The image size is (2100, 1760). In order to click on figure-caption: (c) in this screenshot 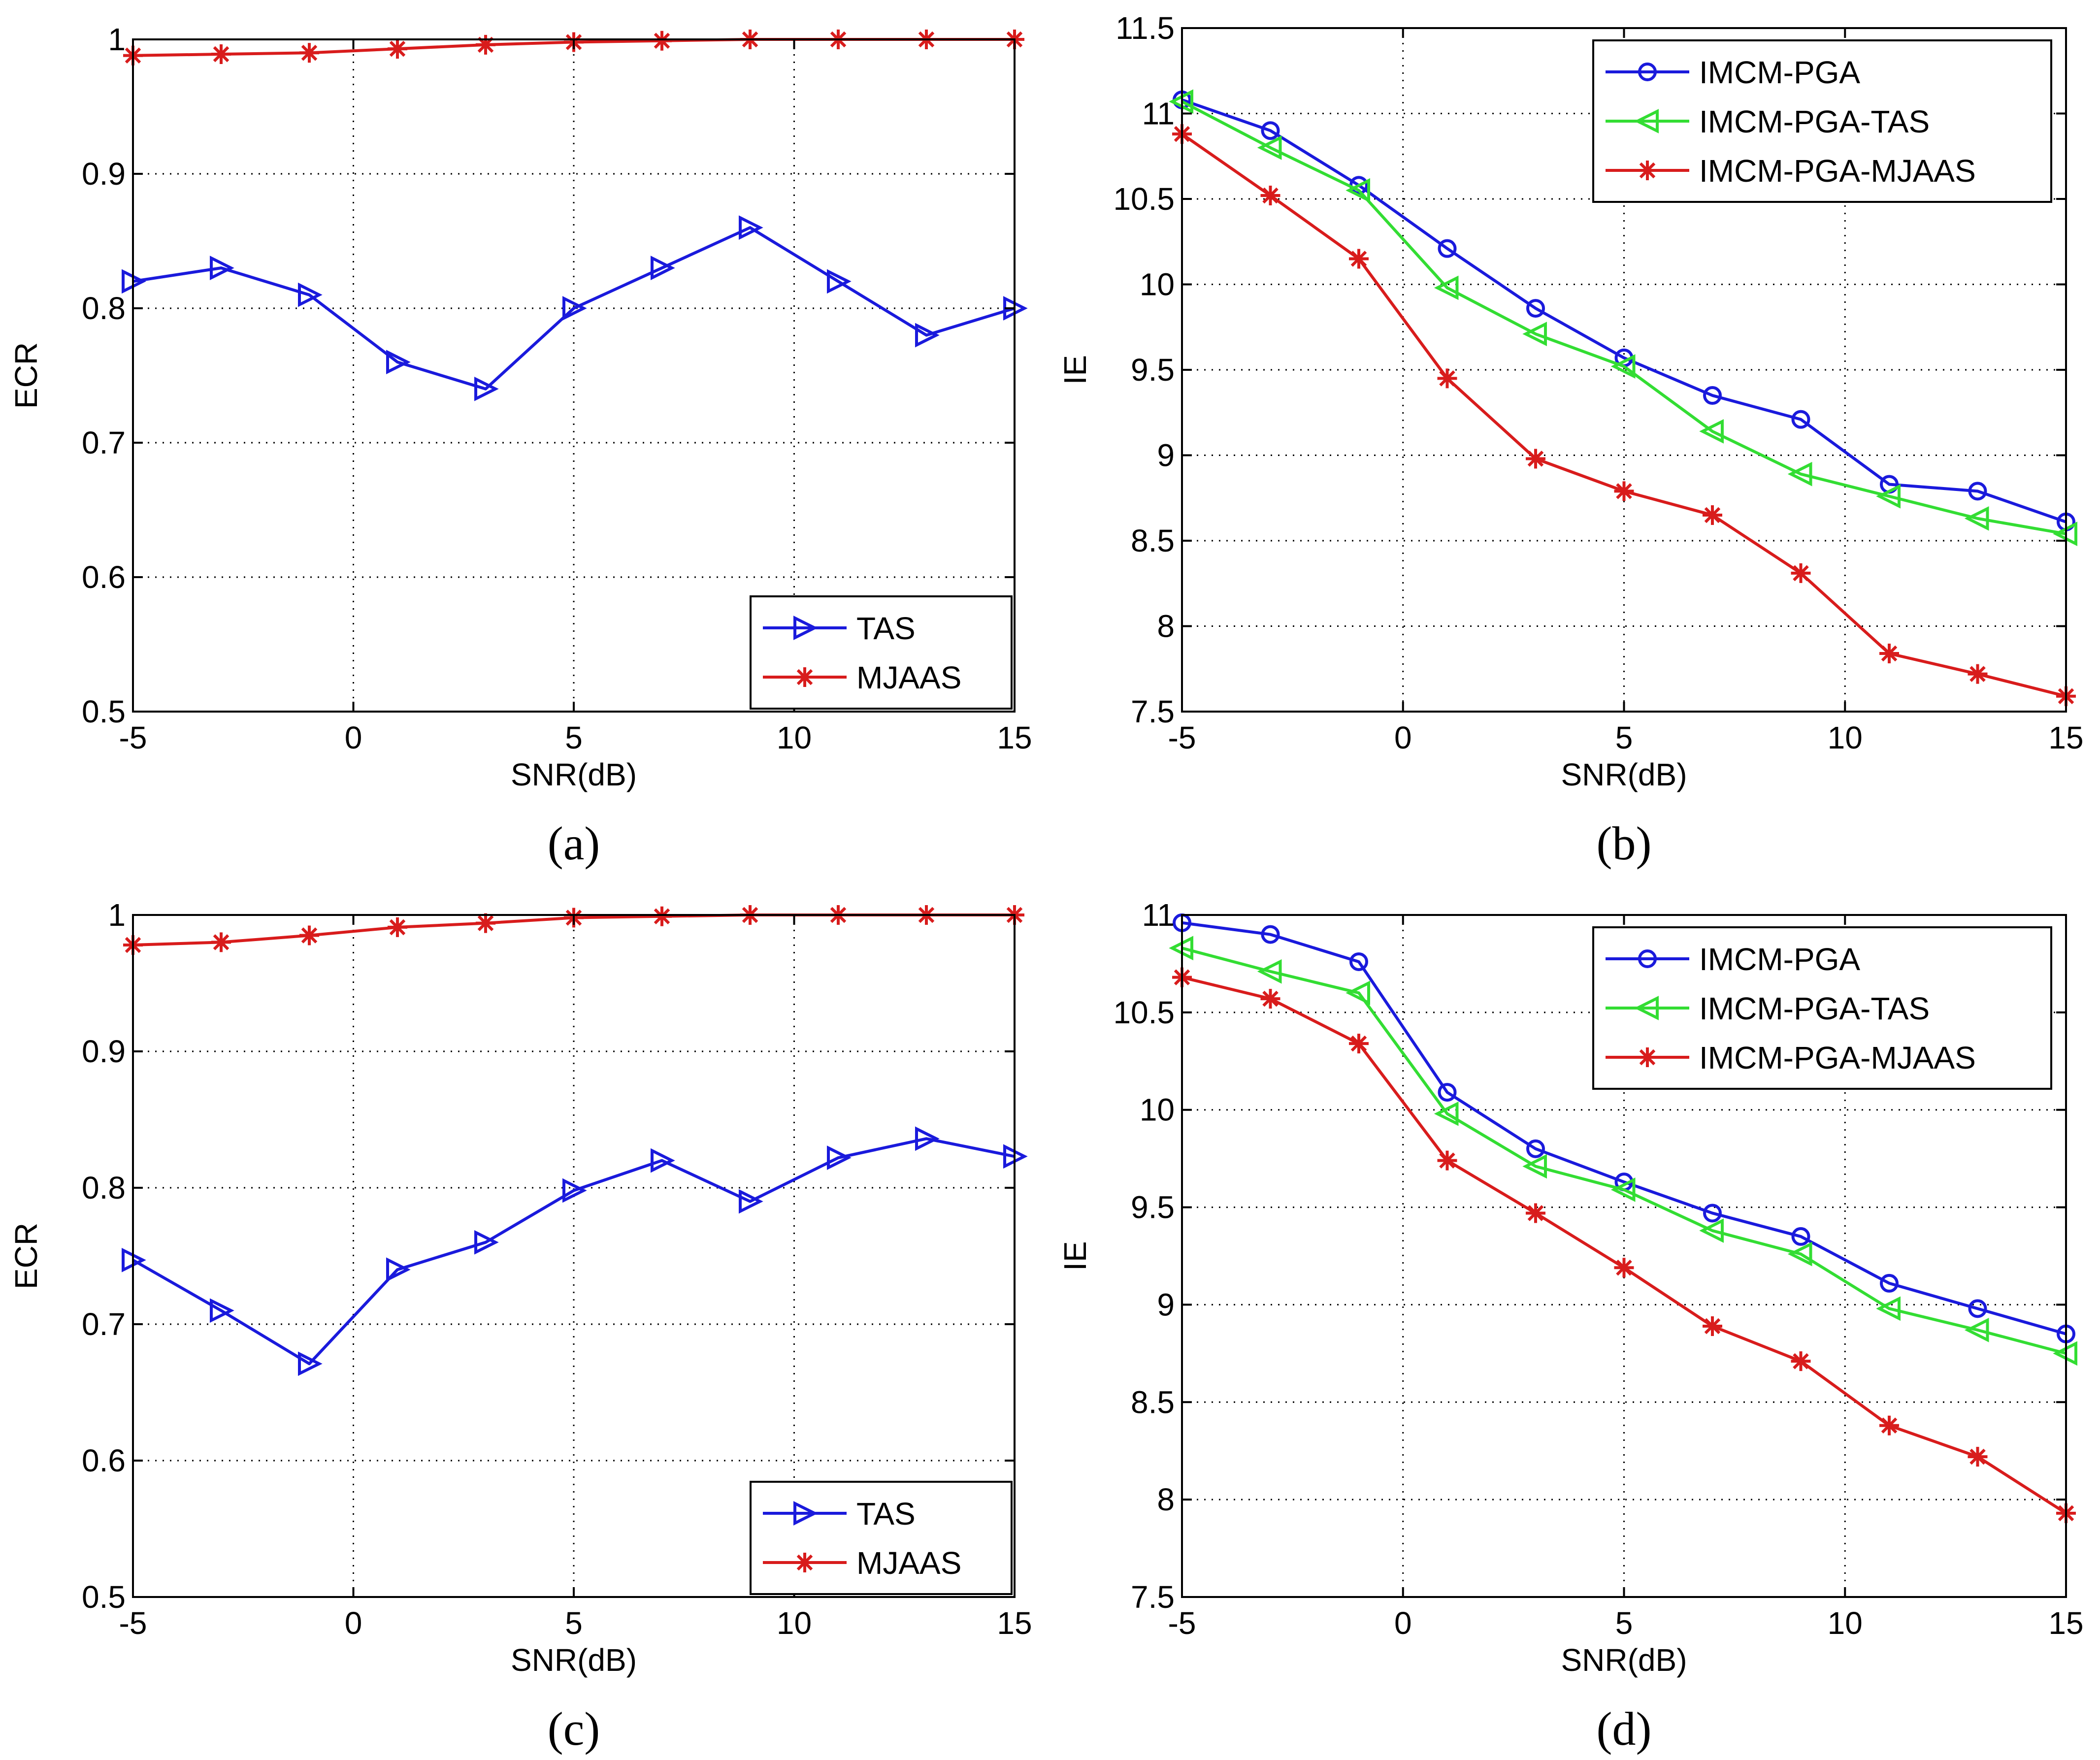, I will do `click(574, 1728)`.